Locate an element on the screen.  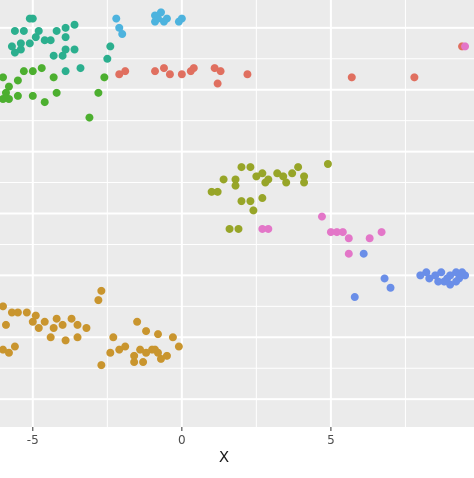
x-axis: -5 0 5 is located at coordinates (181, 437).